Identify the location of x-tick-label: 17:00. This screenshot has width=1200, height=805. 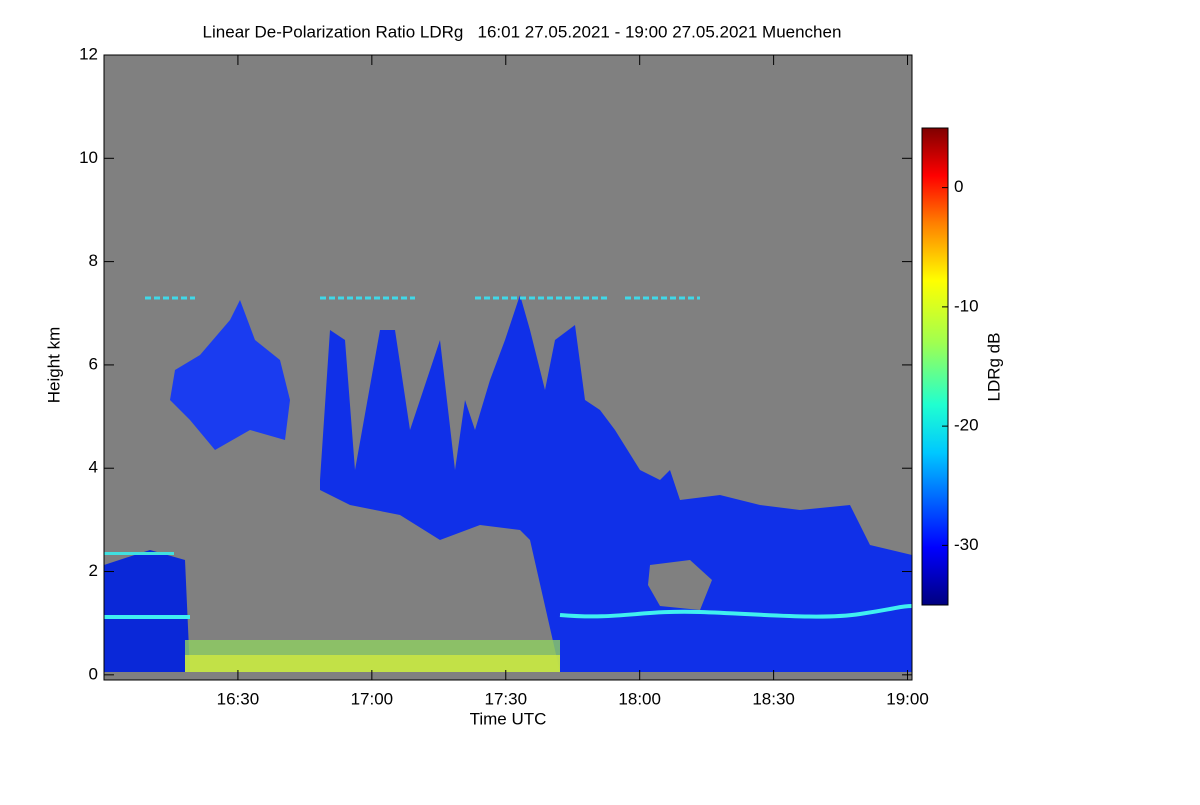
(372, 698).